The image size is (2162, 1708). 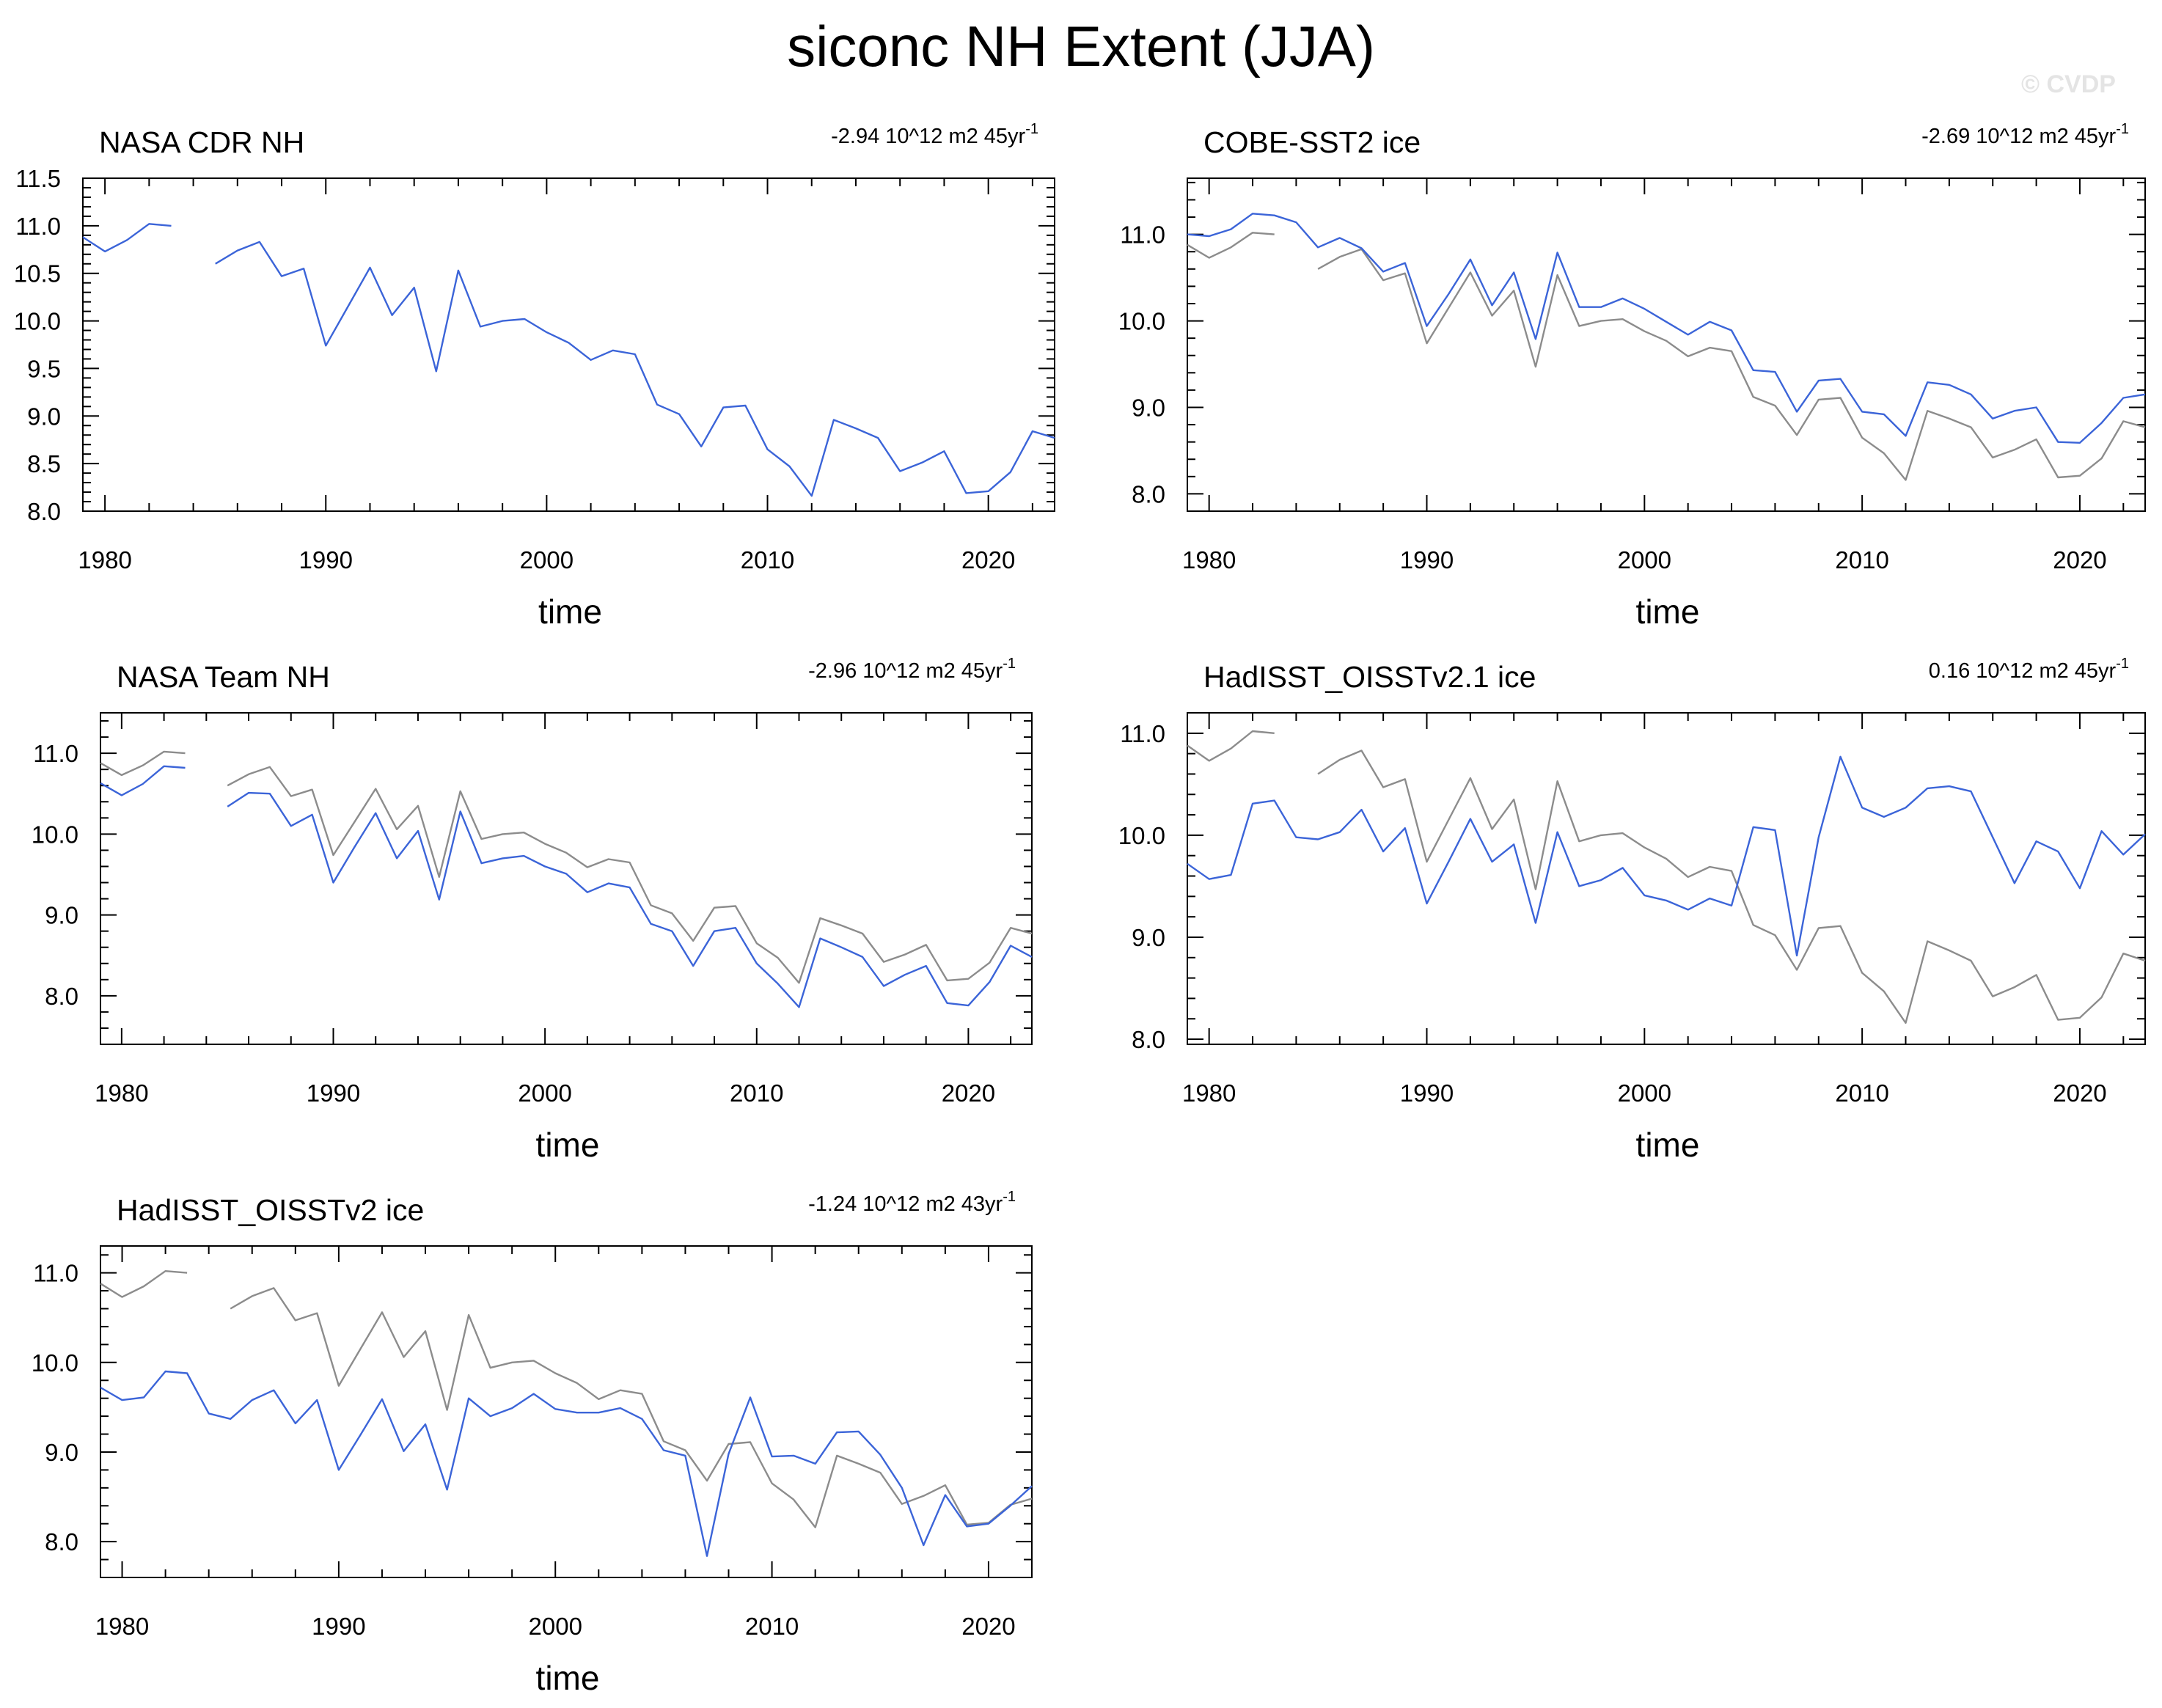 I want to click on trend-value: -2.69 10^12 m2 45yr, so click(x=2019, y=136).